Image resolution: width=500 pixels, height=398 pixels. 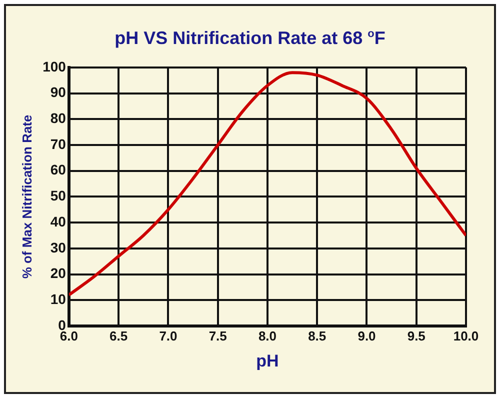 What do you see at coordinates (168, 336) in the screenshot?
I see `x-tick-label: 7.0` at bounding box center [168, 336].